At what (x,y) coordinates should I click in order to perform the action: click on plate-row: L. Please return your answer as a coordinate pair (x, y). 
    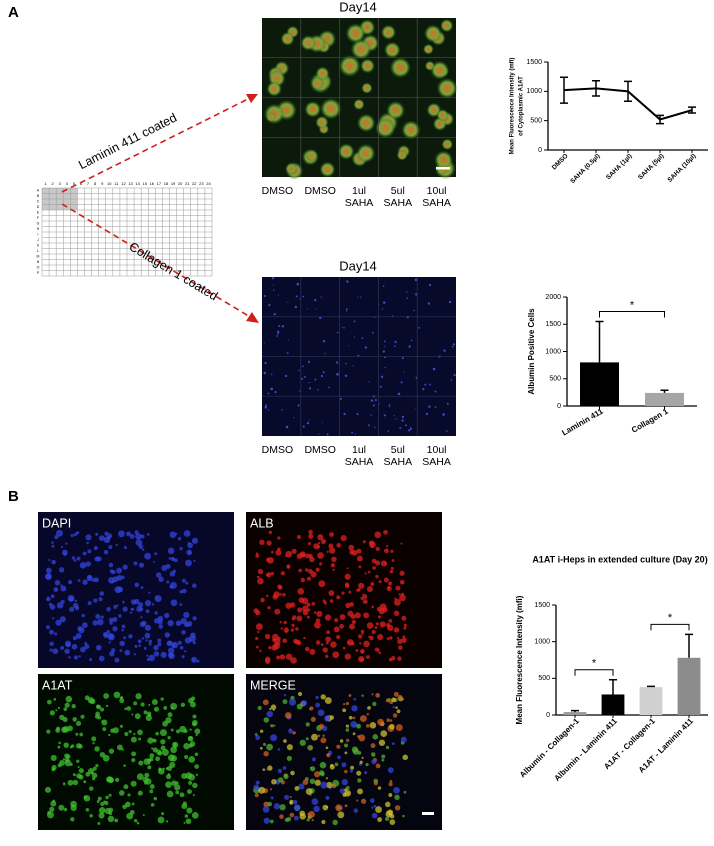
    Looking at the image, I should click on (38, 251).